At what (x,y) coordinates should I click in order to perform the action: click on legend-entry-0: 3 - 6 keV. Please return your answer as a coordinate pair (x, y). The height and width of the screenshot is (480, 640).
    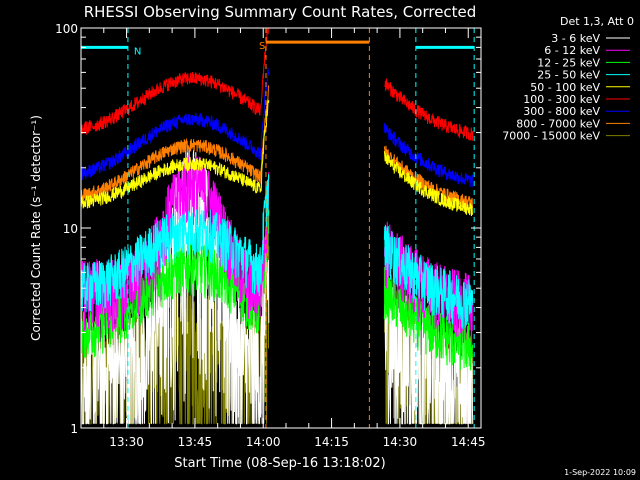
    Looking at the image, I should click on (575, 38).